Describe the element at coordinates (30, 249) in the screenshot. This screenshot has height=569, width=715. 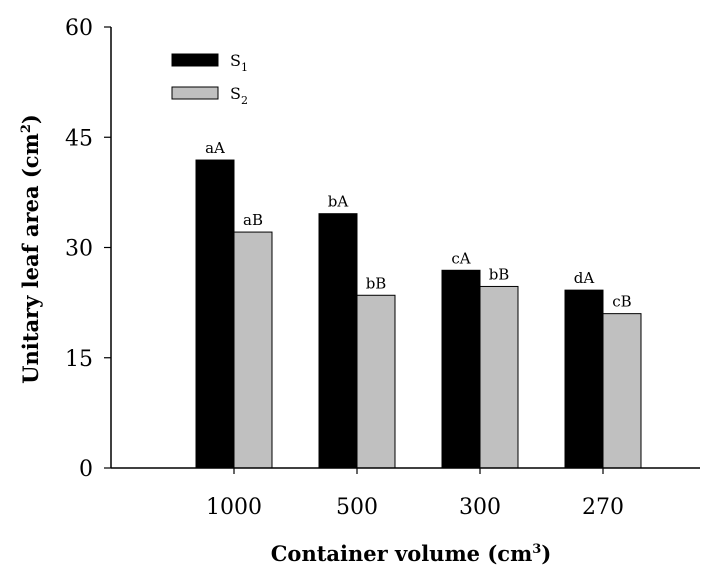
I see `y-axis-title: Unitary leaf area (cm2)` at that location.